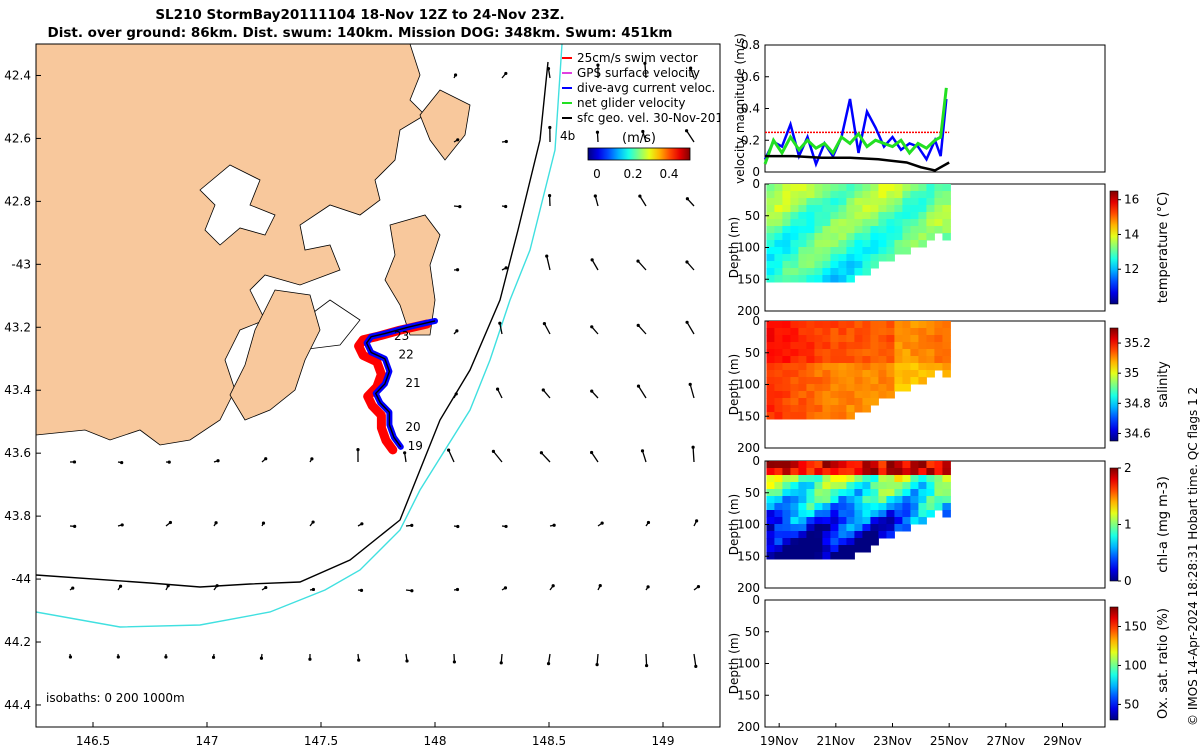  What do you see at coordinates (1131, 234) in the screenshot?
I see `colorbar-tick-label: 14` at bounding box center [1131, 234].